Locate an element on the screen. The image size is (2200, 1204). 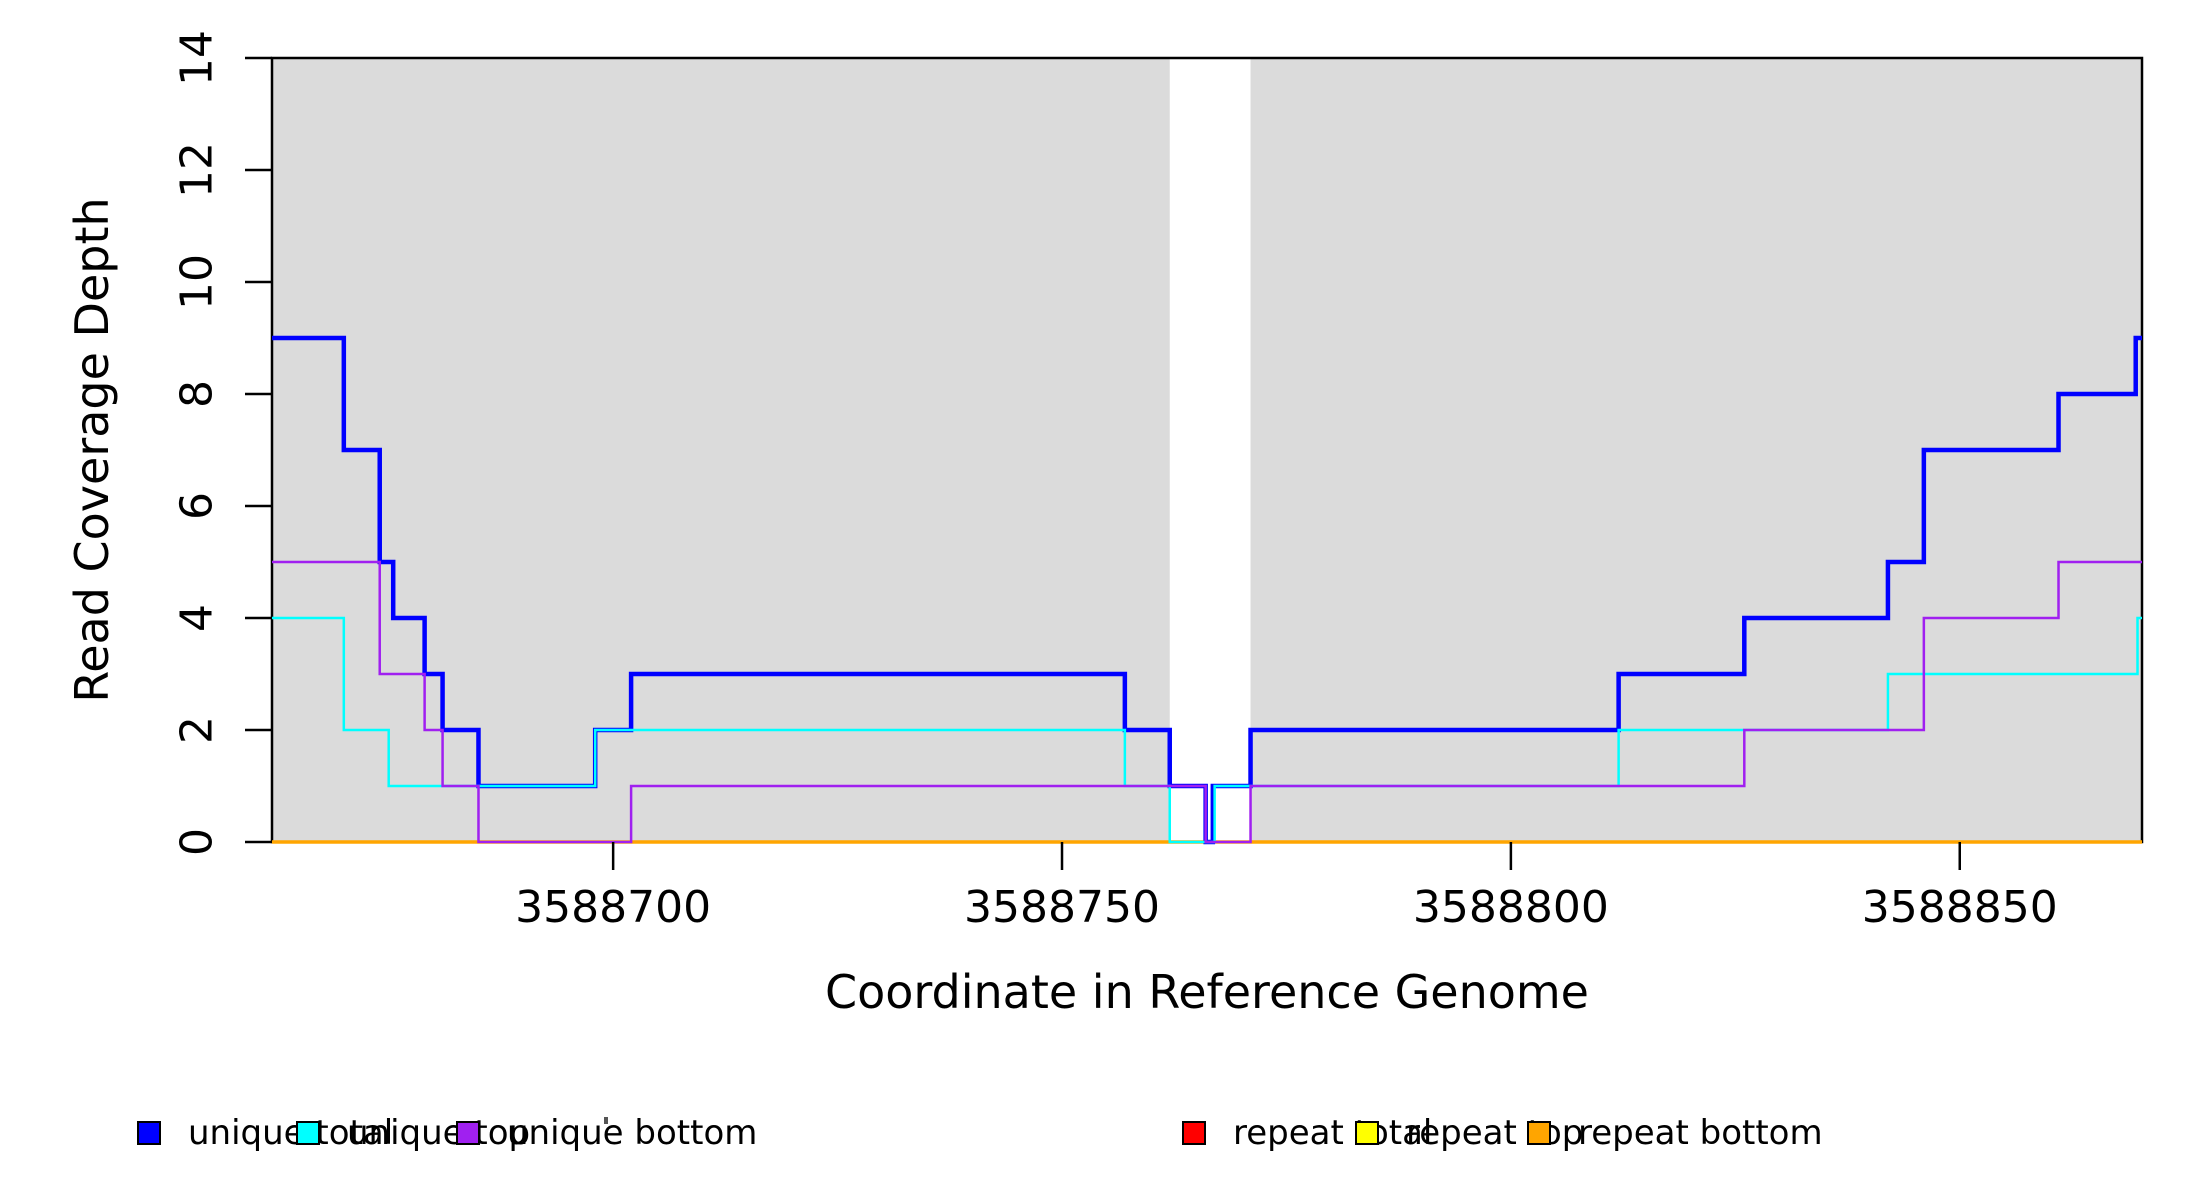
y-axis-tick-label: 14 is located at coordinates (196, 58).